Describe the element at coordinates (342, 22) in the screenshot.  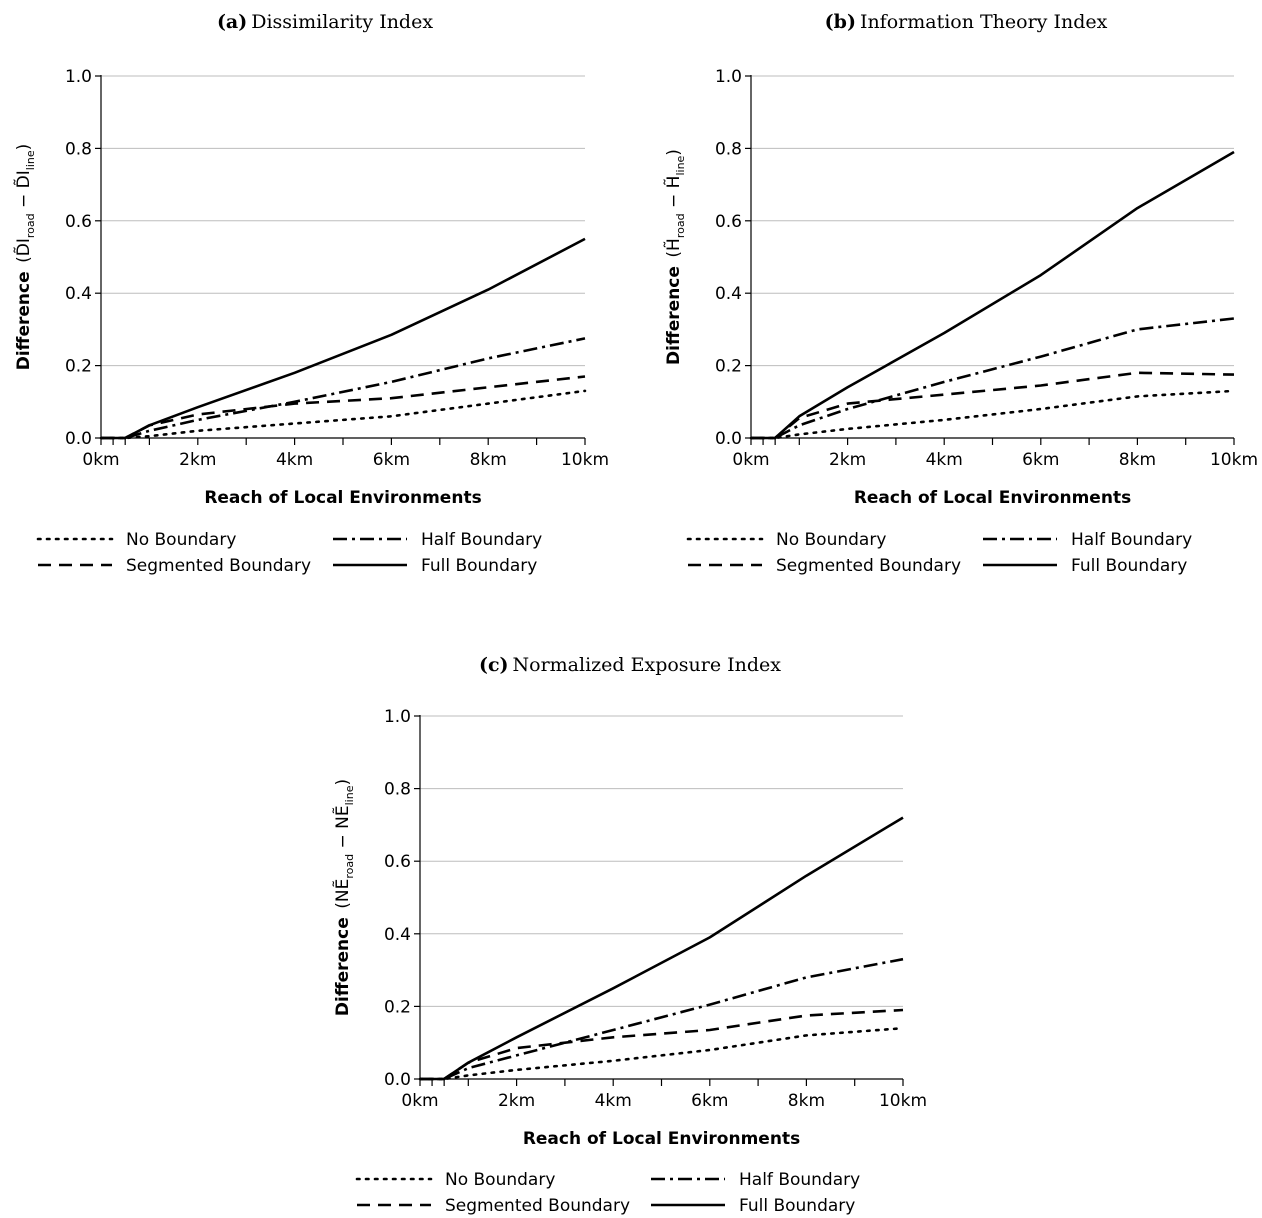
I see `panel-title: Dissimilarity Index` at that location.